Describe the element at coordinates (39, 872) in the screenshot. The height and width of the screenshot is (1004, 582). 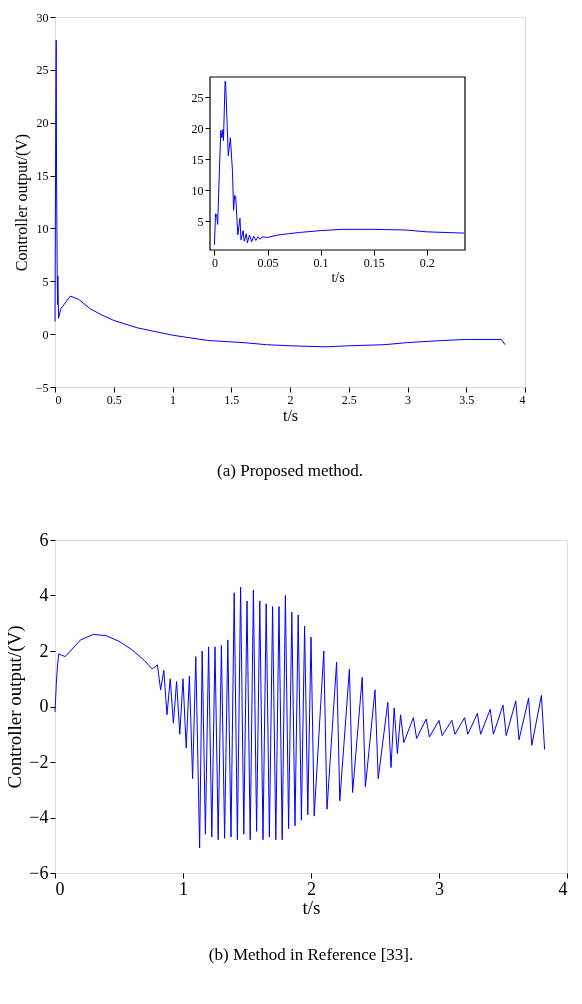
I see `y-tick-label: −6` at that location.